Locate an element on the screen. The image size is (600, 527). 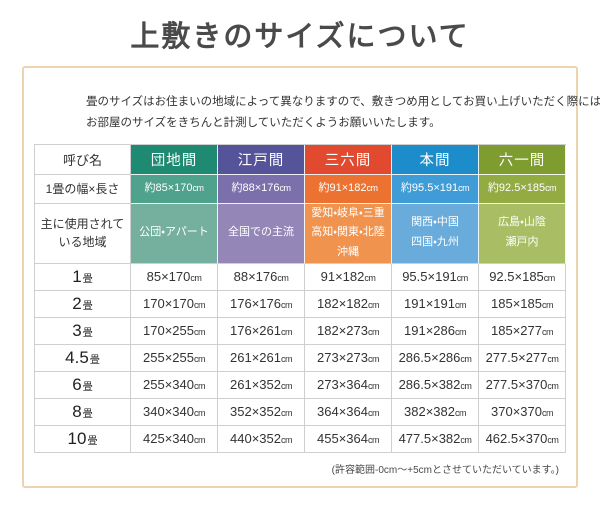
region-line: 四国・九州 is located at coordinates (435, 242).